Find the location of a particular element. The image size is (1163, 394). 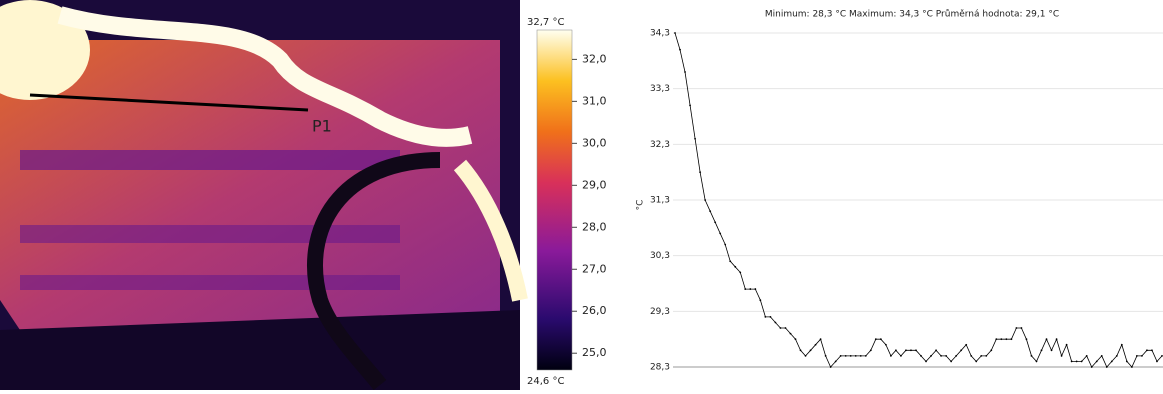

color-scale is located at coordinates (554, 200).